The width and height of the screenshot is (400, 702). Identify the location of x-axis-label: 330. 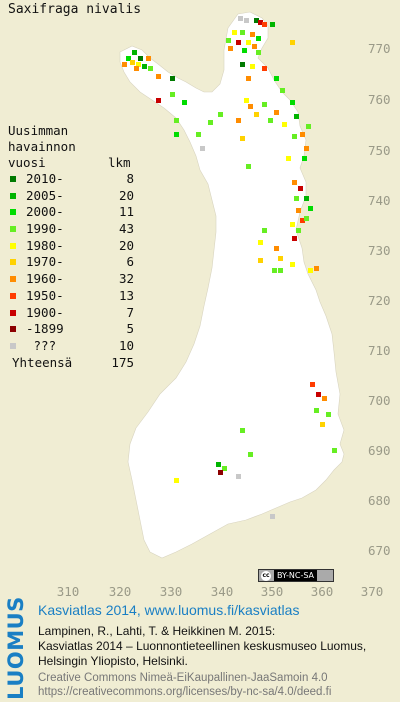
(171, 591).